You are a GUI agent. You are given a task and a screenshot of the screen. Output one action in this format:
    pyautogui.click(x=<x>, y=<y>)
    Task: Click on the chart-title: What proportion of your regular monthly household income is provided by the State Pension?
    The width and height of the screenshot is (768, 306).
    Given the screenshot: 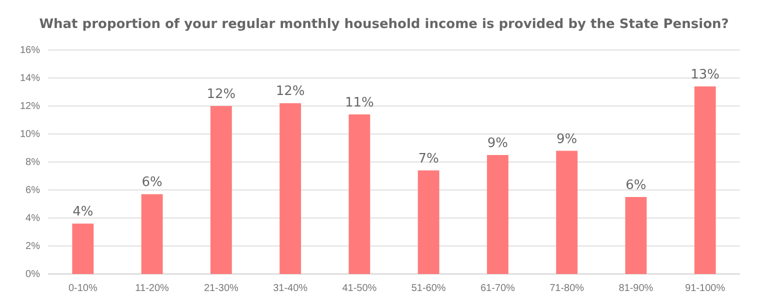 What is the action you would take?
    pyautogui.click(x=384, y=24)
    